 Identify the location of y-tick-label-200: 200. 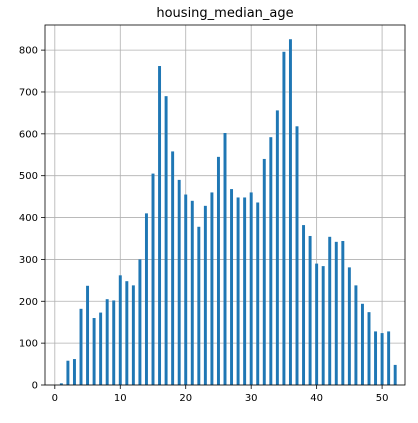
(28, 302).